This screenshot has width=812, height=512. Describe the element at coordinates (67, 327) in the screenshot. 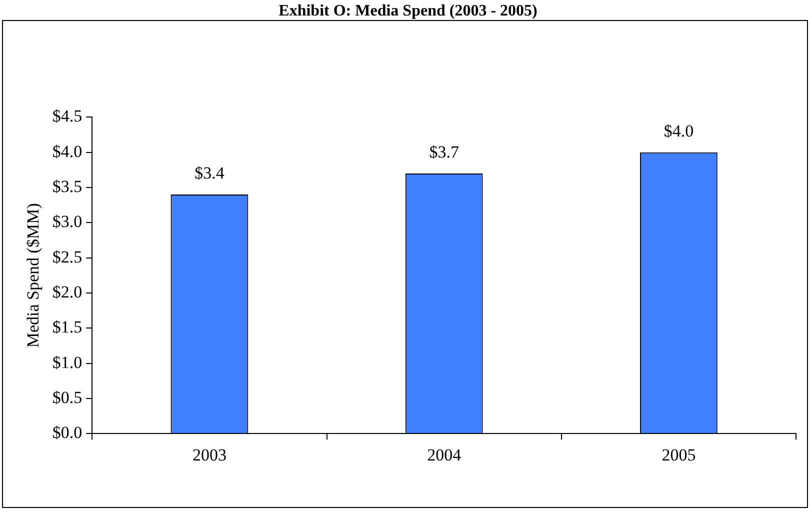

I see `y-tick-label: $1.5` at that location.